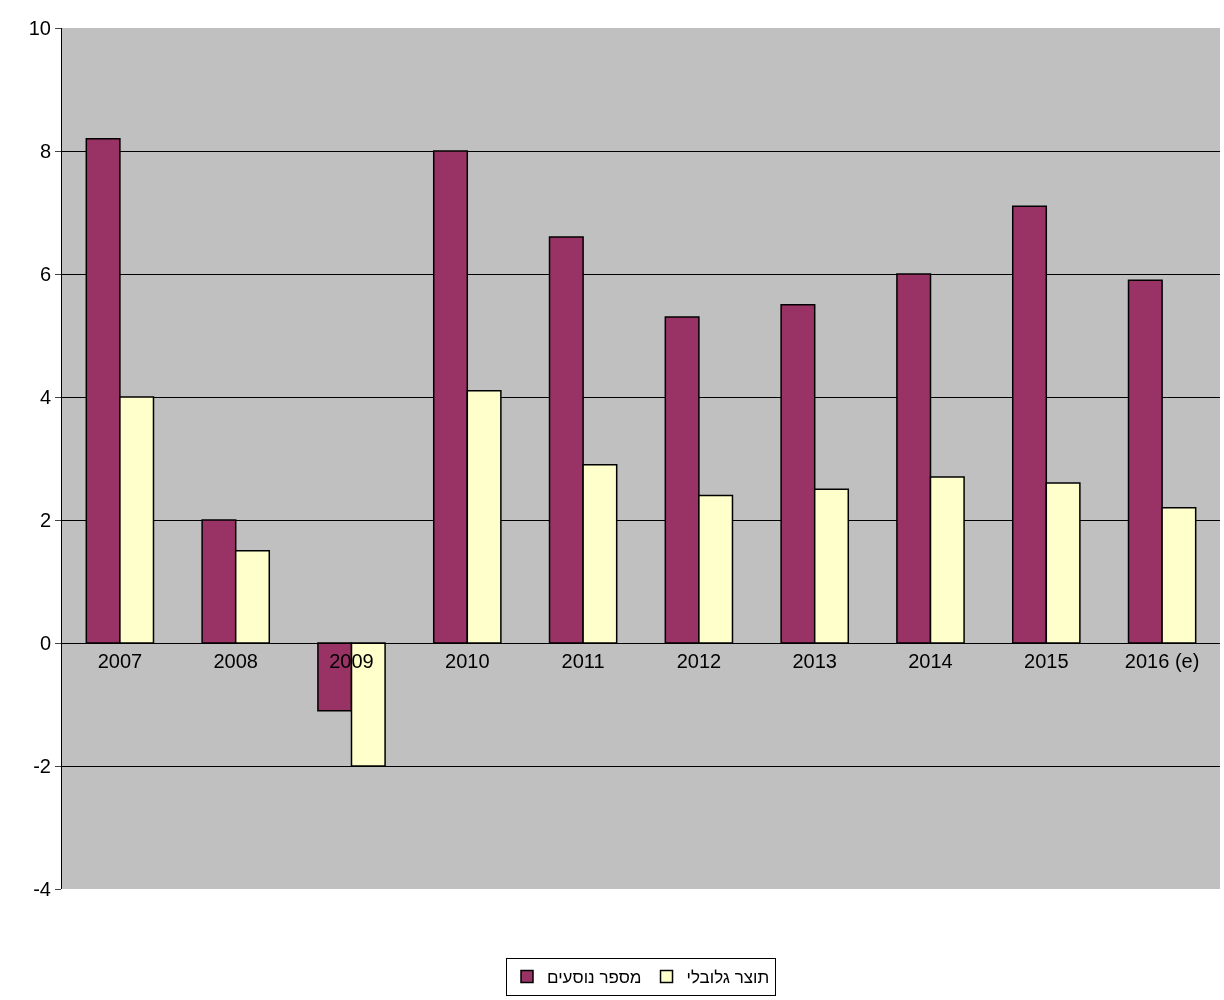 This screenshot has height=1000, width=1224. I want to click on y-tick-label: 0, so click(45, 643).